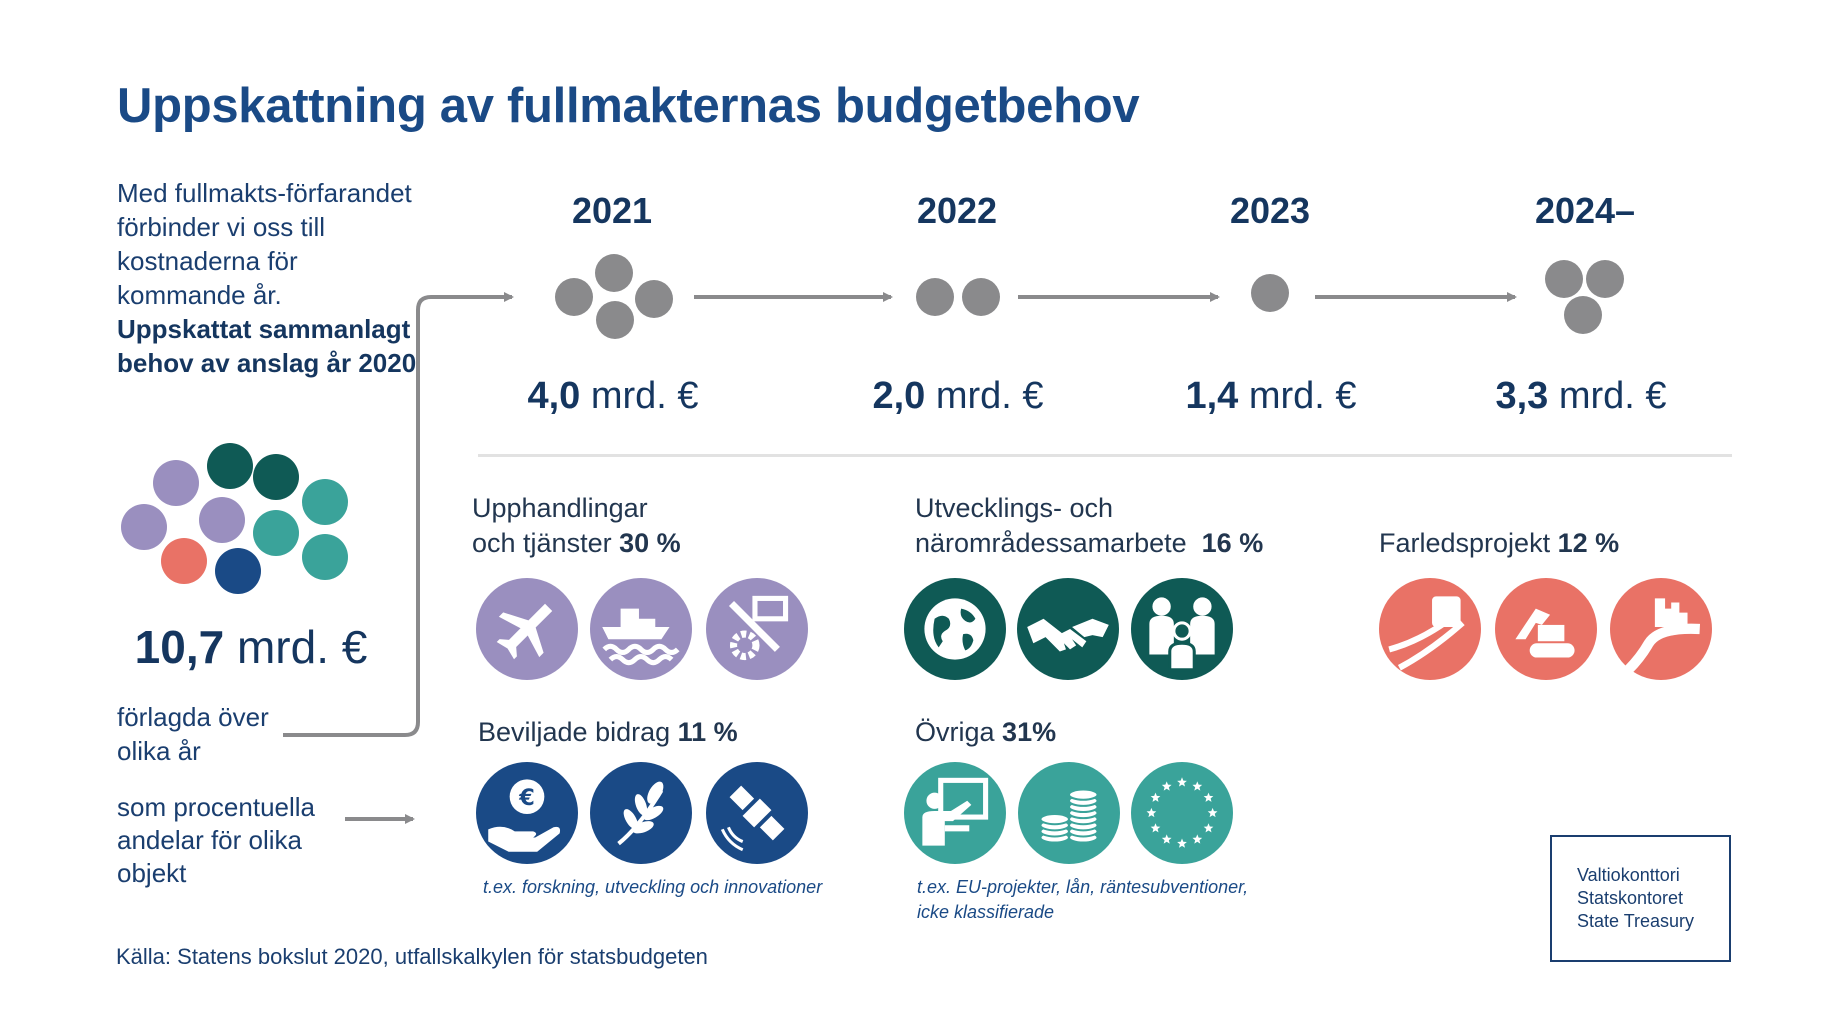 This screenshot has height=1024, width=1821. What do you see at coordinates (1499, 543) in the screenshot?
I see `category-fairway-label: Farledsprojekt 12 %` at bounding box center [1499, 543].